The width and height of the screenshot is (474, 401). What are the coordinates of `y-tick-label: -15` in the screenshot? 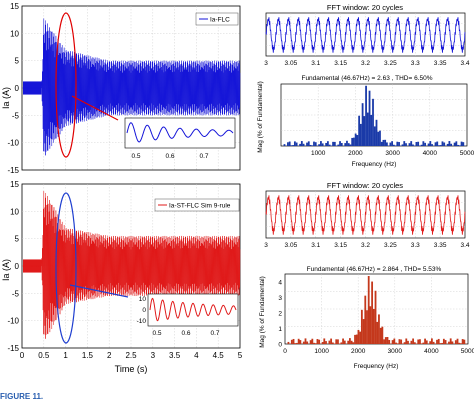 It's located at (13, 170).